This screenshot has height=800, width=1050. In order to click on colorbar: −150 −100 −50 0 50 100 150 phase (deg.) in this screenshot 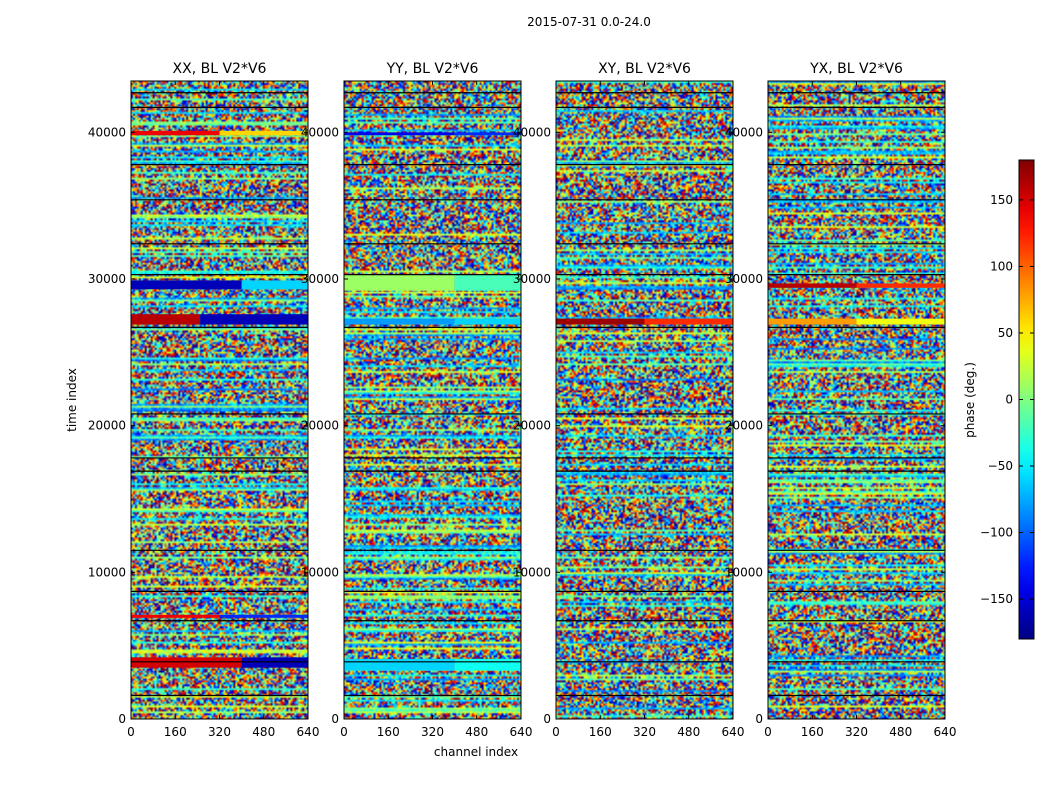, I will do `click(999, 399)`.